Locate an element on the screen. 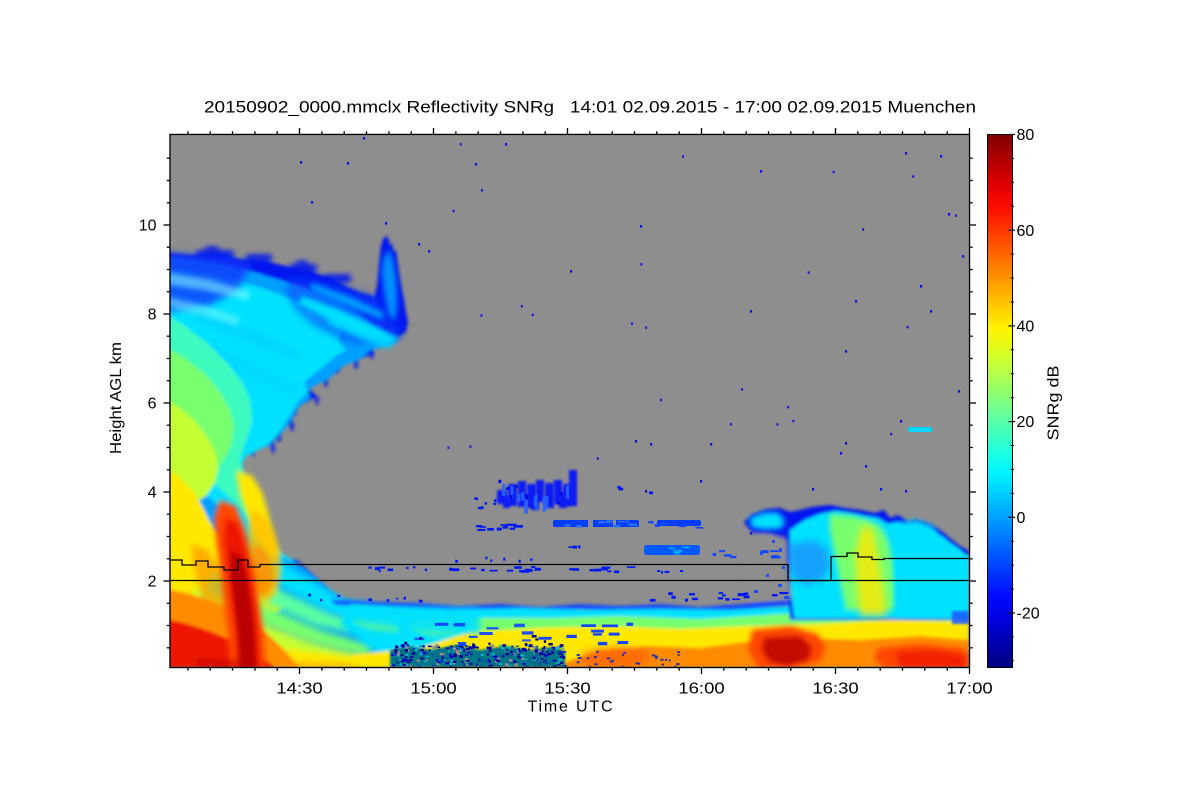 This screenshot has height=800, width=1200. svg-text: 40 is located at coordinates (1026, 327).